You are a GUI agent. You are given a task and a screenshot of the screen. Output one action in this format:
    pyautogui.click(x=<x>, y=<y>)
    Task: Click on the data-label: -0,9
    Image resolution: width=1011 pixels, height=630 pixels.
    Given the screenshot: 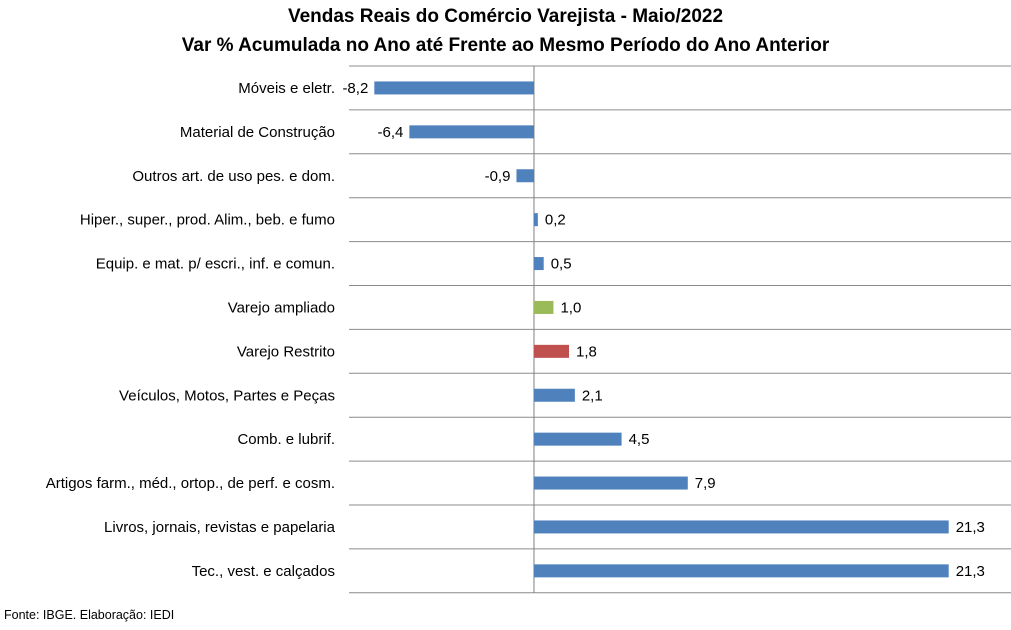 What is the action you would take?
    pyautogui.click(x=498, y=176)
    